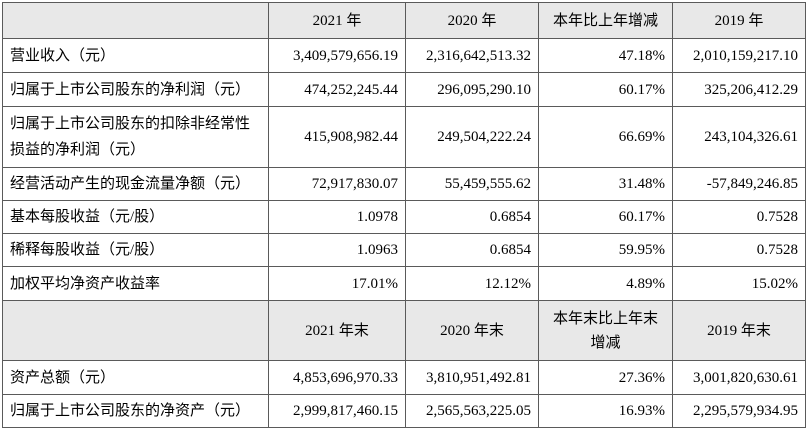  Describe the element at coordinates (135, 250) in the screenshot. I see `row-label: 稀释每股收益（元/股）` at that location.